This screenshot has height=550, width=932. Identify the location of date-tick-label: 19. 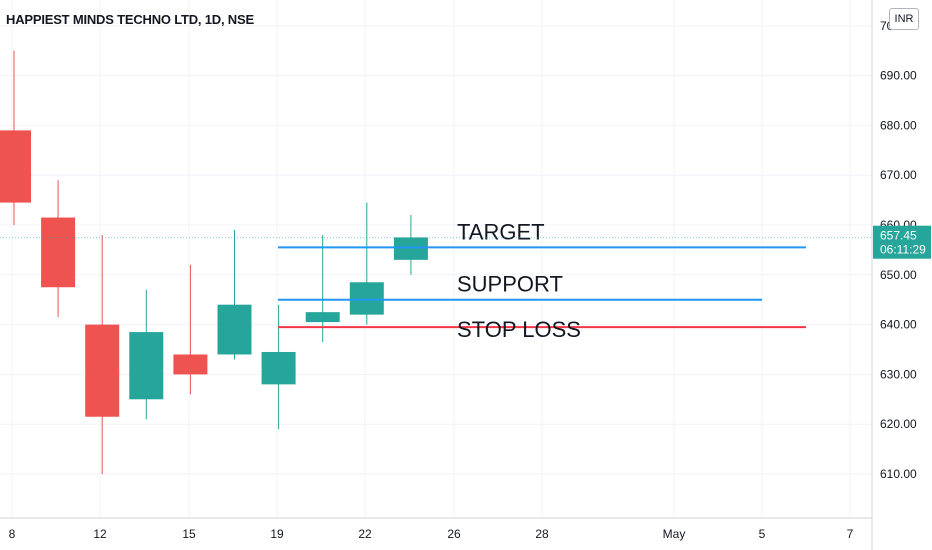
(277, 534).